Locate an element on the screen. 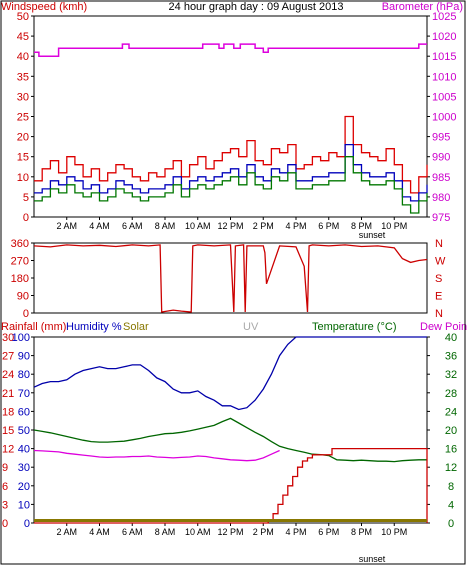 This screenshot has height=571, width=467. humidity-tick-label: 40 is located at coordinates (24, 450).